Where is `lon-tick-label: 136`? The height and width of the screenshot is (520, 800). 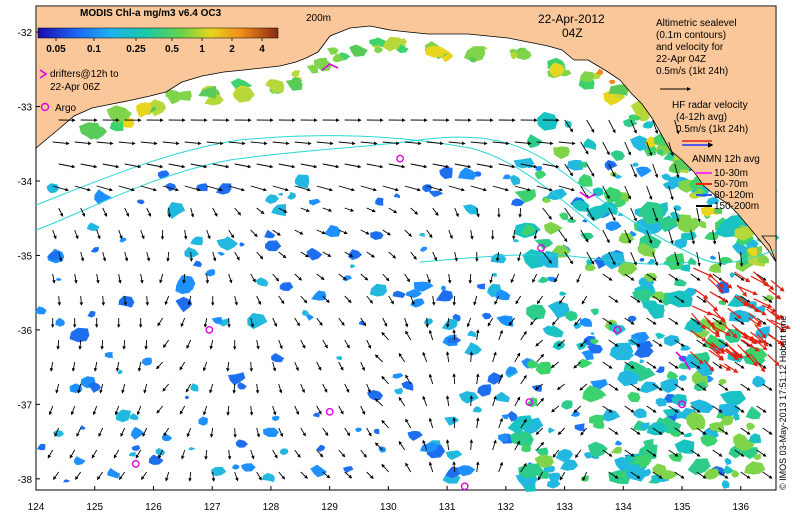 lon-tick-label: 136 is located at coordinates (740, 507).